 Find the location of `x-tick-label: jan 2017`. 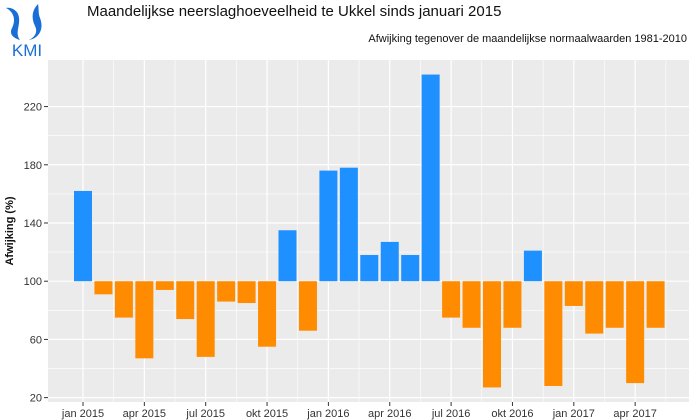

x-tick-label: jan 2017 is located at coordinates (573, 414).